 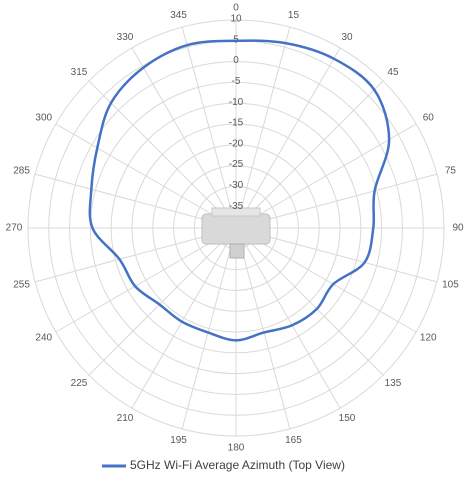 I want to click on angle-label: 165, so click(x=293, y=440).